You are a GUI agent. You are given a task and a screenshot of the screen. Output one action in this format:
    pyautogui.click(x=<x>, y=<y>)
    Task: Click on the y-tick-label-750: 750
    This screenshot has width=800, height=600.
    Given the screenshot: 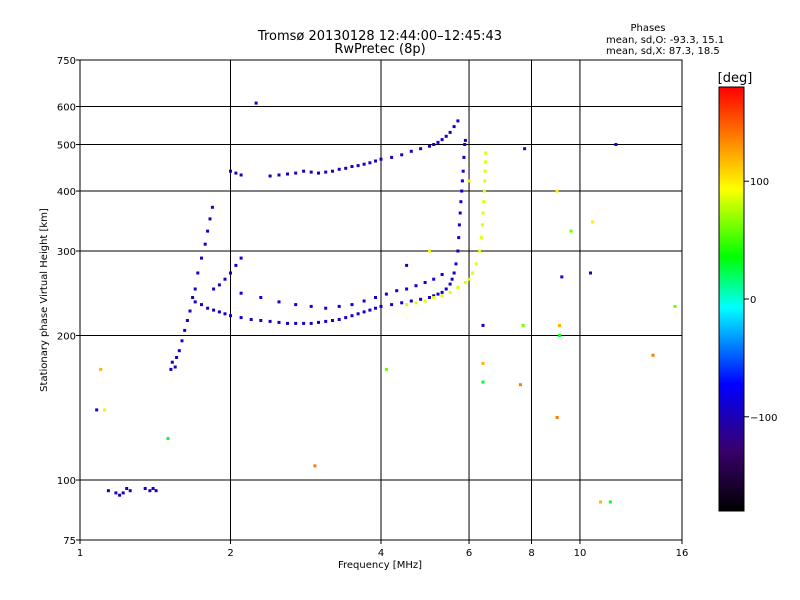 What is the action you would take?
    pyautogui.click(x=66, y=61)
    